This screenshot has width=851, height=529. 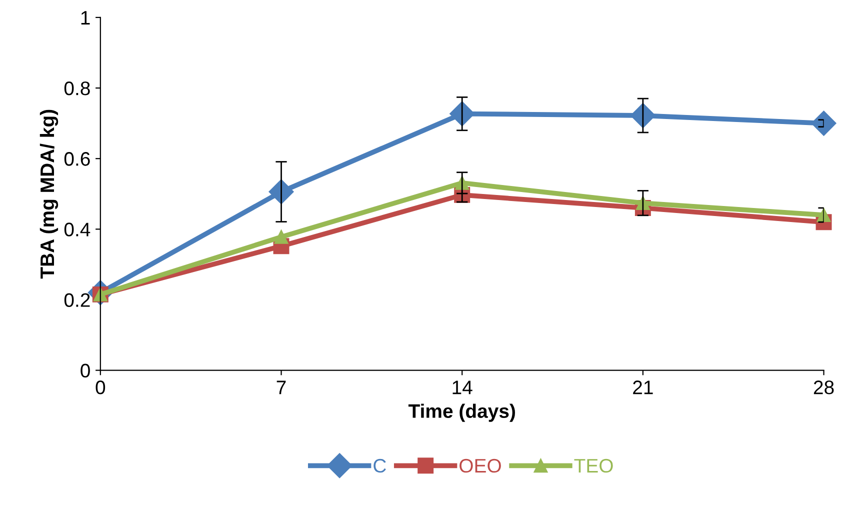 What do you see at coordinates (85, 371) in the screenshot?
I see `y-tick-label: 0` at bounding box center [85, 371].